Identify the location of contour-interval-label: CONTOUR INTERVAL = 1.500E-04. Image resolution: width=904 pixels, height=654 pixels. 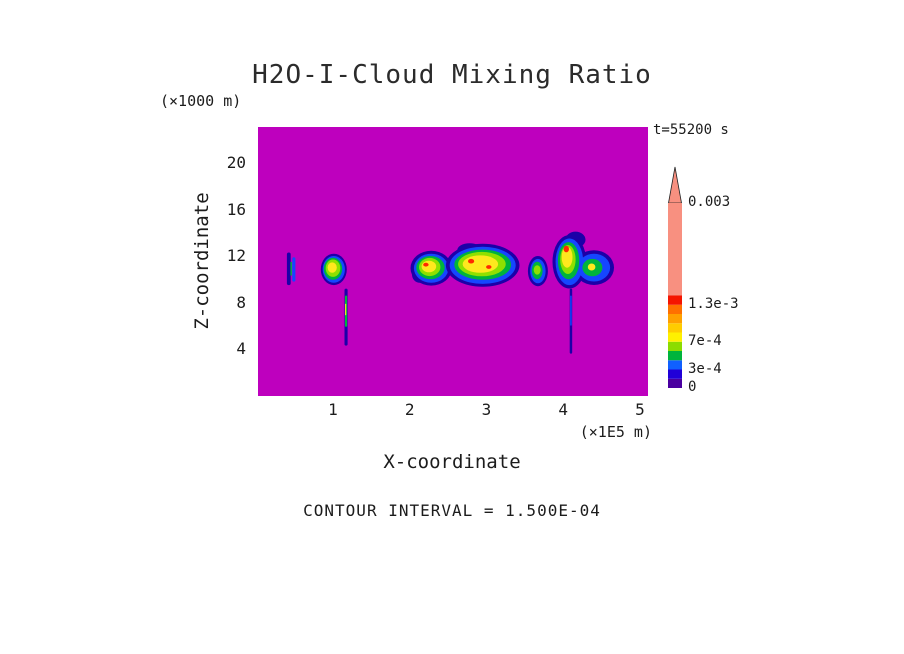
(452, 510).